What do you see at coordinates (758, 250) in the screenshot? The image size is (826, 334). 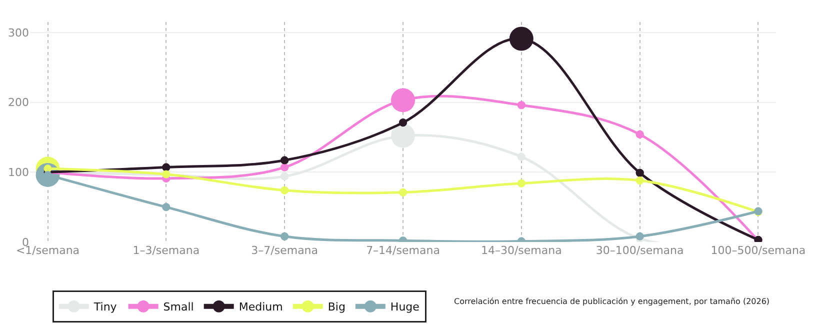 I see `x-tick-label: 100–500/semana` at bounding box center [758, 250].